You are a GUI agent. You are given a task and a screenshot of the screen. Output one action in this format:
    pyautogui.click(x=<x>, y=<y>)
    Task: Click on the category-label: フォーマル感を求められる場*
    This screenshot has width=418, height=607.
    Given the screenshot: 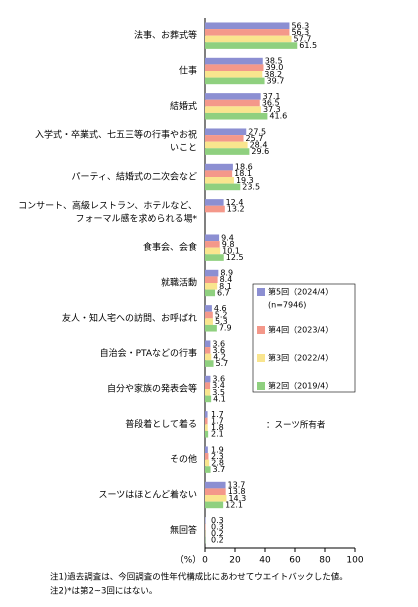 What is the action you would take?
    pyautogui.click(x=136, y=218)
    